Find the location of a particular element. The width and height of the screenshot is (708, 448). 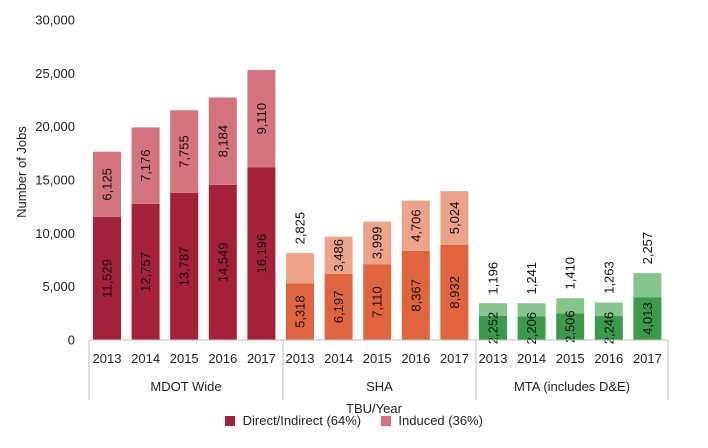

y-tick-label: 20,000 is located at coordinates (55, 126).